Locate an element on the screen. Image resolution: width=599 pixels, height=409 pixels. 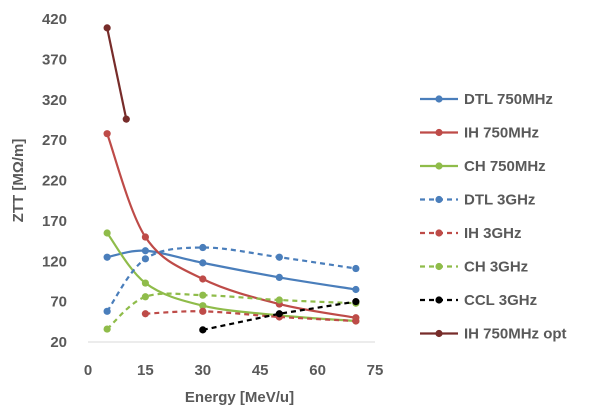
series-ccl-3ghz is located at coordinates (279, 316).